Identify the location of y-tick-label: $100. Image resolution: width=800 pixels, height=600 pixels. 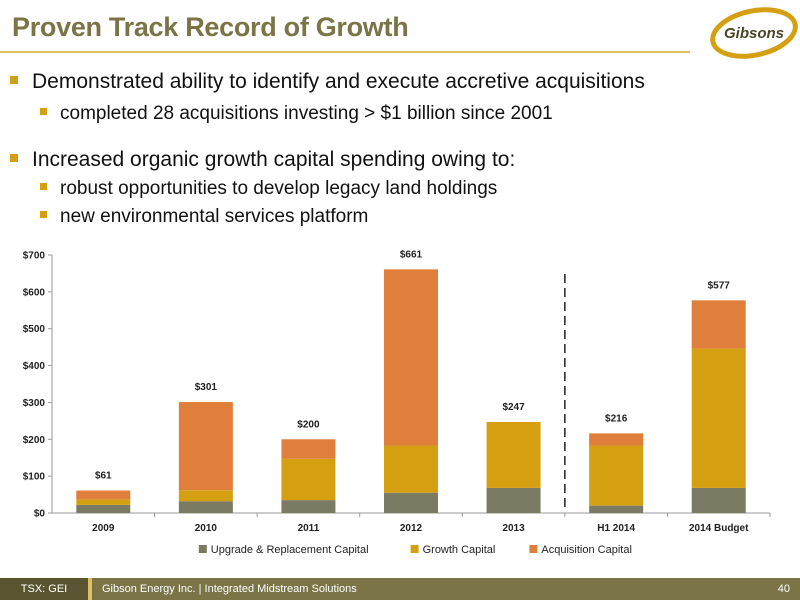
(34, 477).